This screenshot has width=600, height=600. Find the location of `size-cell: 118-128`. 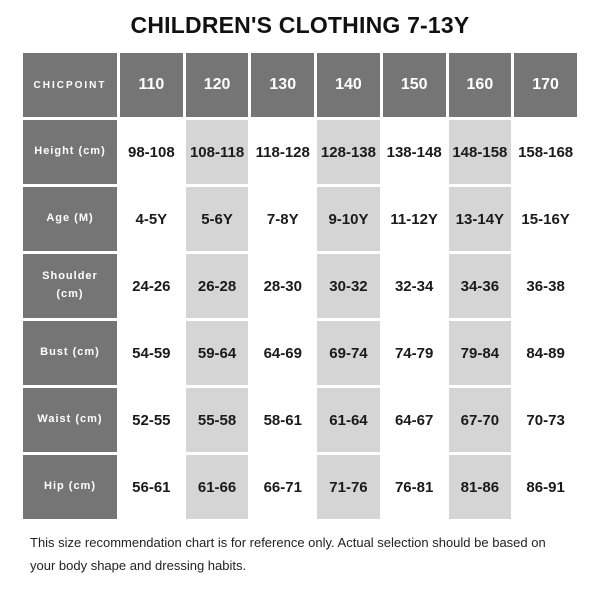

size-cell: 118-128 is located at coordinates (283, 152).